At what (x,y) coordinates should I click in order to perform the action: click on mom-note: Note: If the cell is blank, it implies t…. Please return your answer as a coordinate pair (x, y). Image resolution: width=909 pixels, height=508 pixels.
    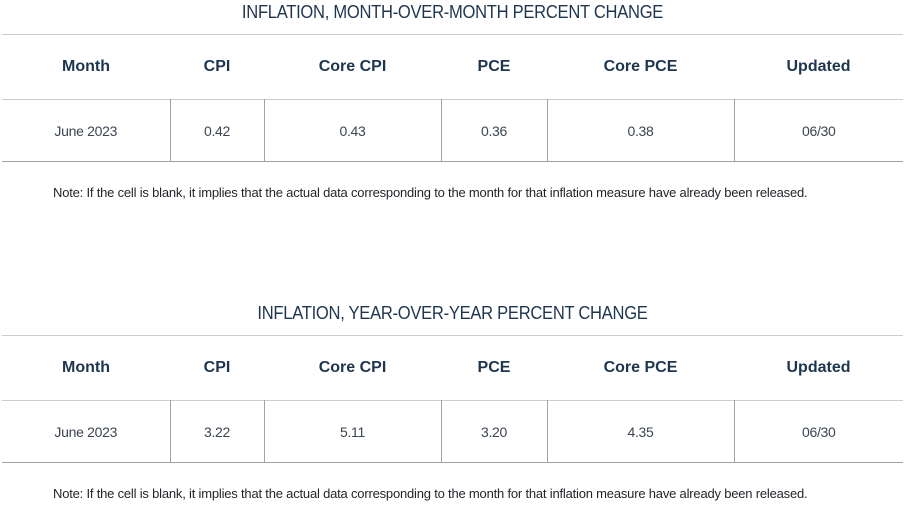
    Looking at the image, I should click on (430, 192).